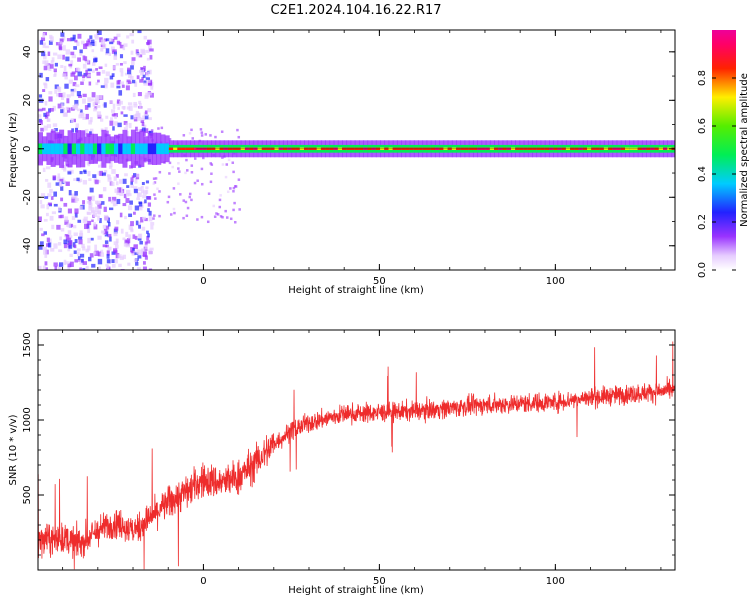  What do you see at coordinates (356, 590) in the screenshot?
I see `snr-xlabel: Height of straight line (km)` at bounding box center [356, 590].